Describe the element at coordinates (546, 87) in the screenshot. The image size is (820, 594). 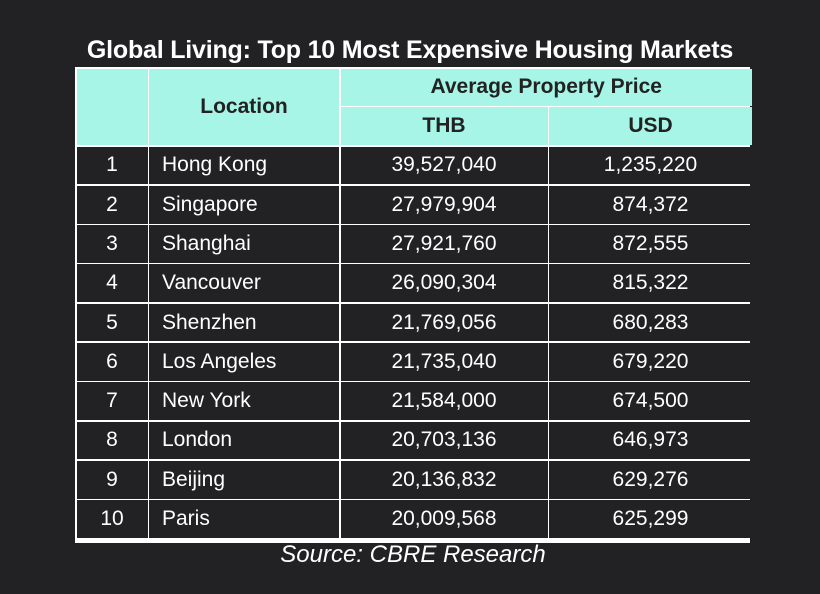
I see `price-group-header: Average Property Price` at that location.